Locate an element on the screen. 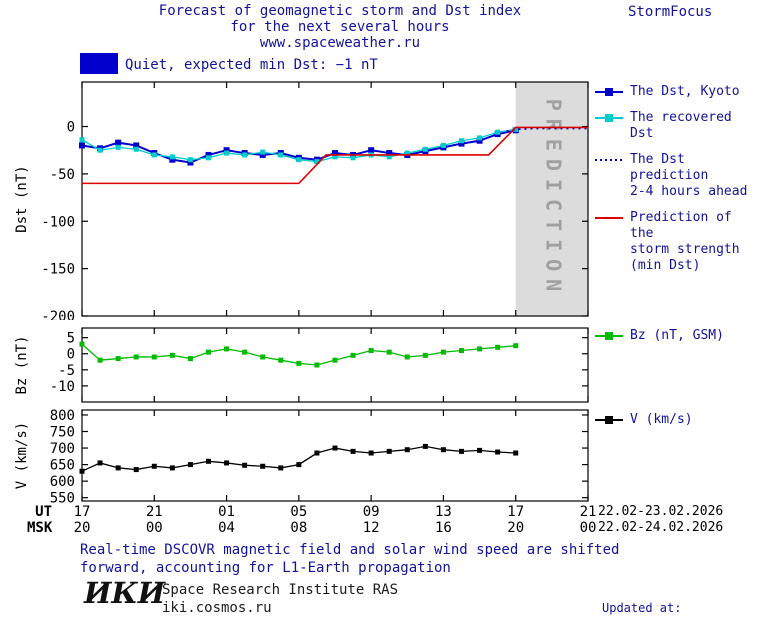  ut-tick-label: 13 is located at coordinates (443, 512).